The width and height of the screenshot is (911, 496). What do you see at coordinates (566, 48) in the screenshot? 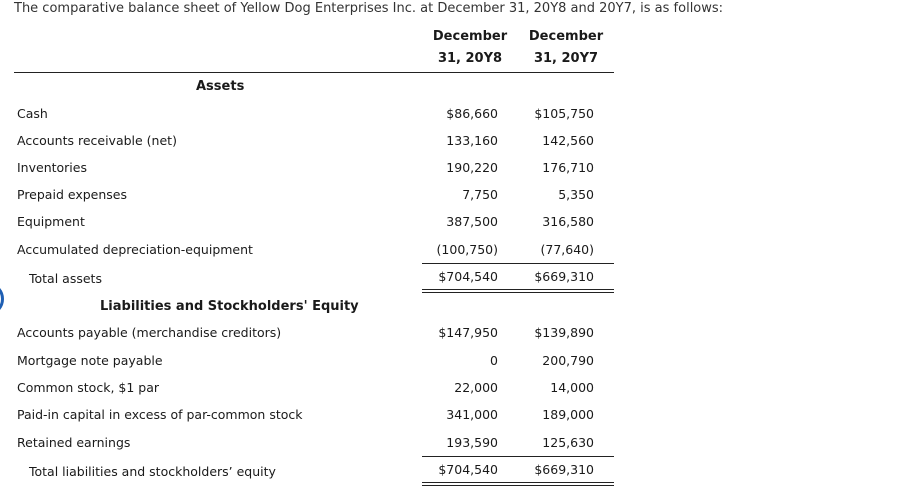
I see `column-header-20y7: December 31, 20Y7` at bounding box center [566, 48].